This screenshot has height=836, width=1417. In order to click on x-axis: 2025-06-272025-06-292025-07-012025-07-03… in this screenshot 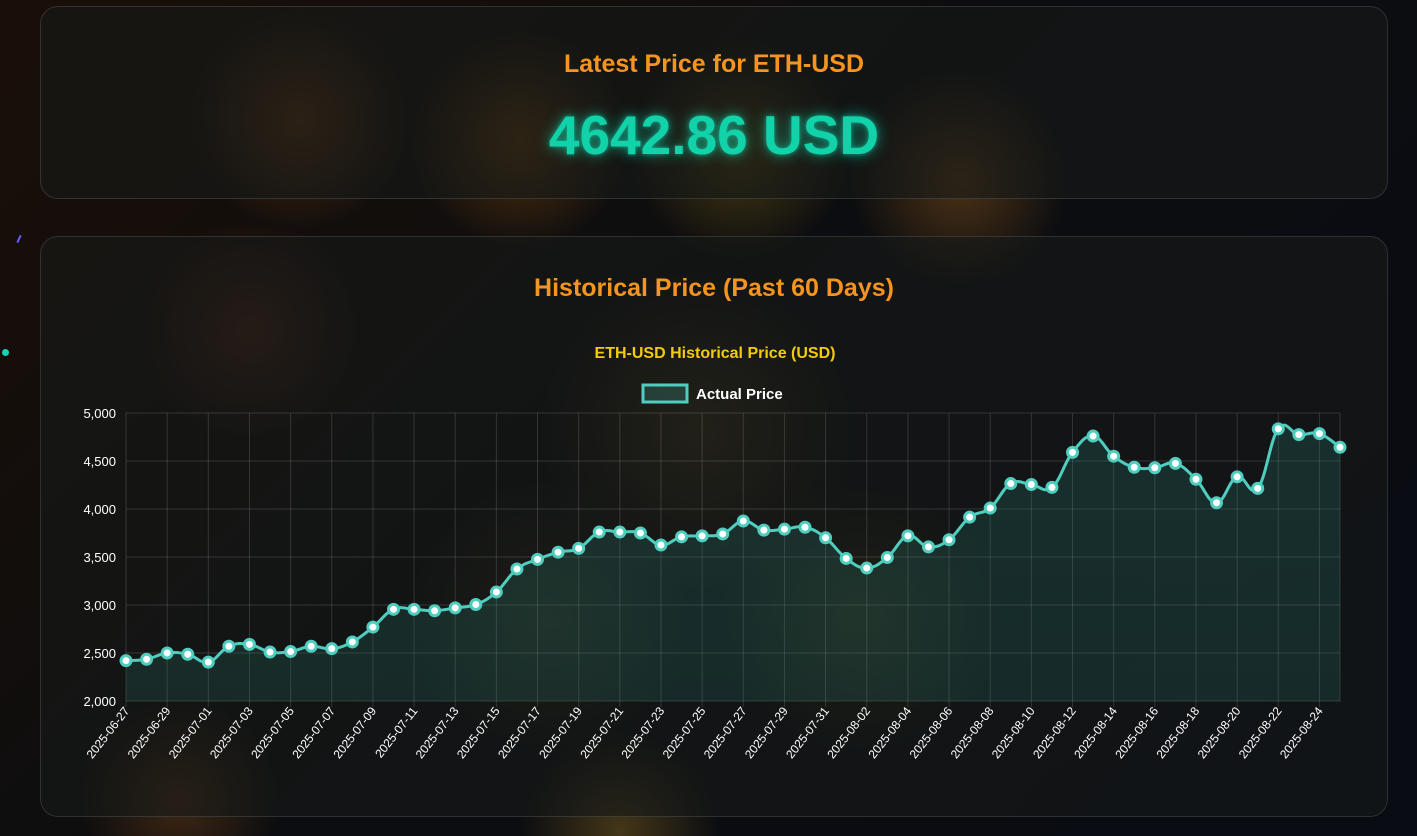, I will do `click(705, 732)`.